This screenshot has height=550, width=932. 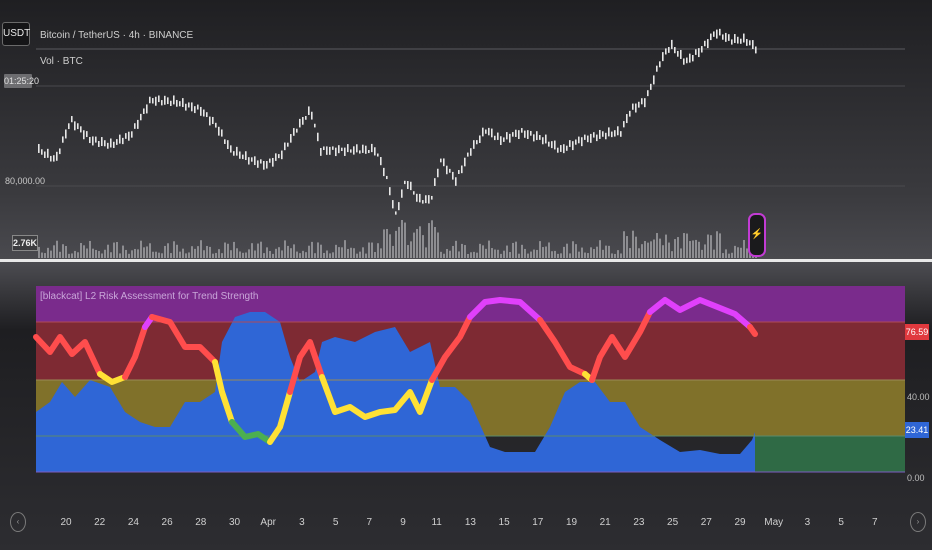 I want to click on time-tick: 23, so click(x=639, y=522).